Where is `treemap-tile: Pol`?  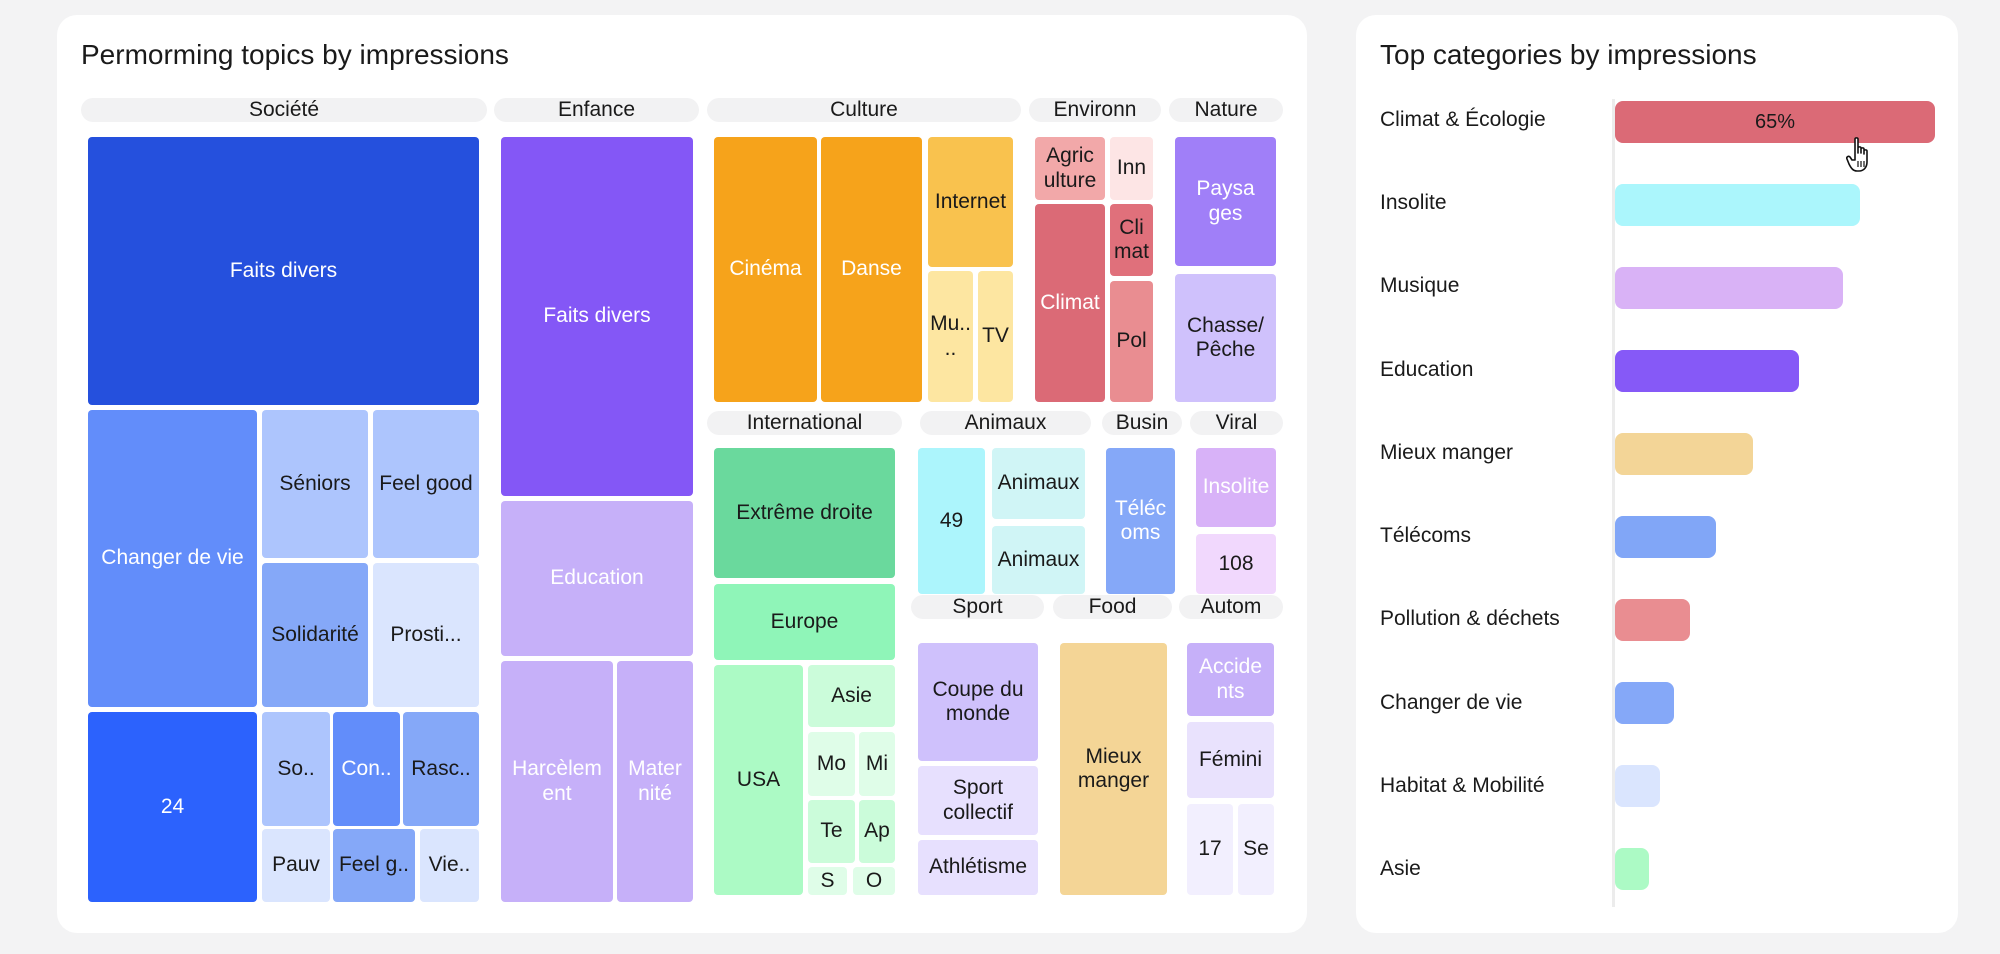
treemap-tile: Pol is located at coordinates (1131, 341).